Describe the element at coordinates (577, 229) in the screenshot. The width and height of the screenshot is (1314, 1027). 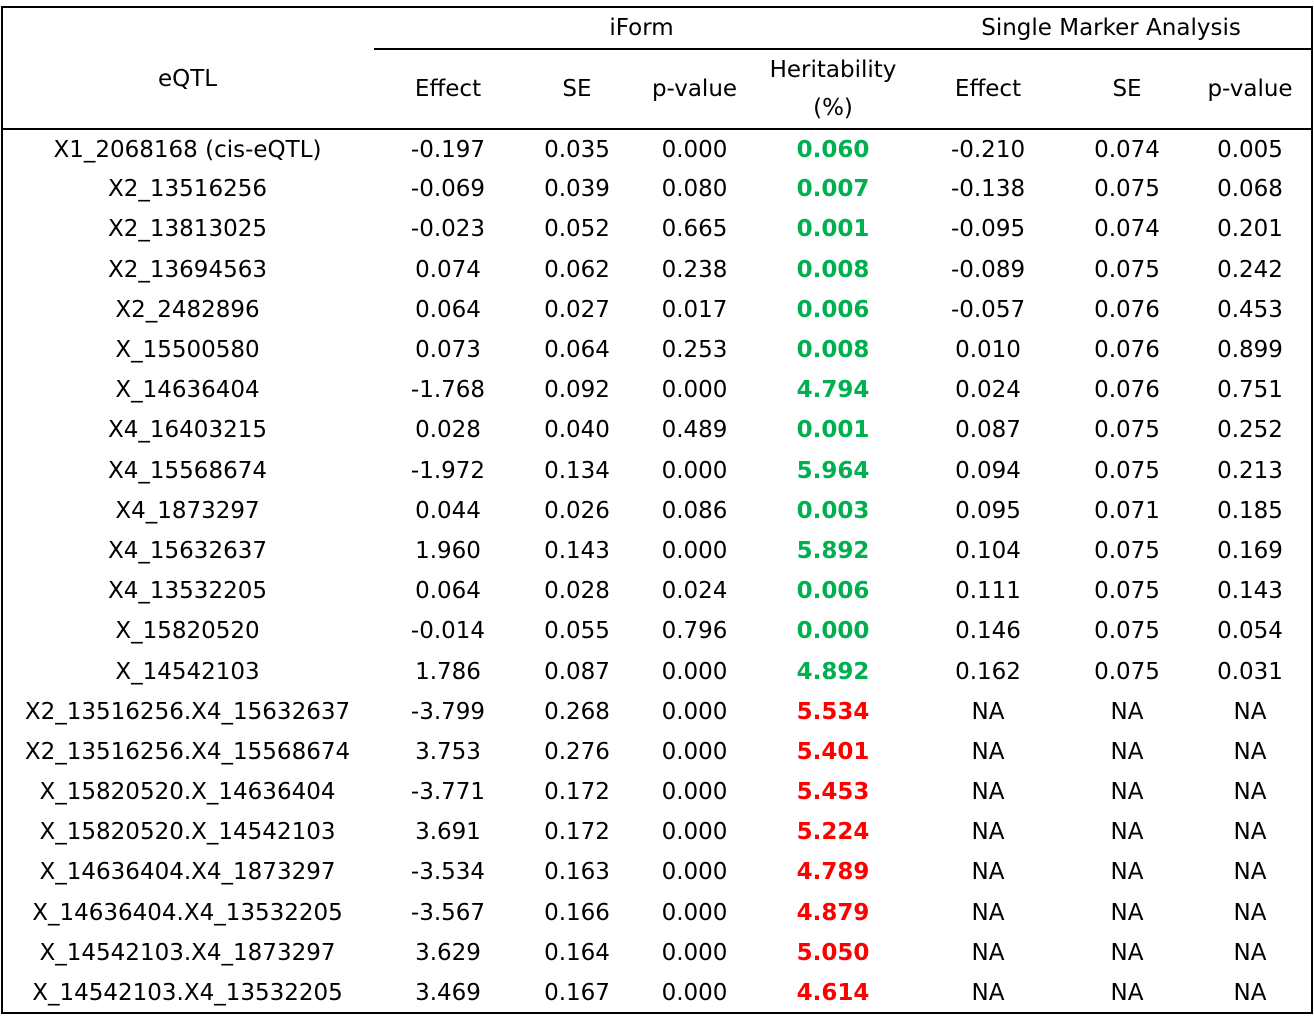
I see `cell-iform-se: 0.052` at that location.